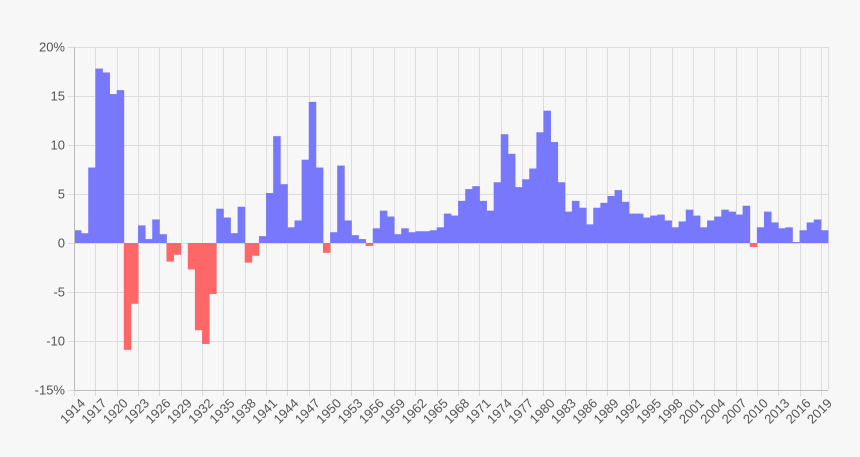 This screenshot has height=457, width=860. Describe the element at coordinates (782, 235) in the screenshot. I see `bar-2013` at that location.